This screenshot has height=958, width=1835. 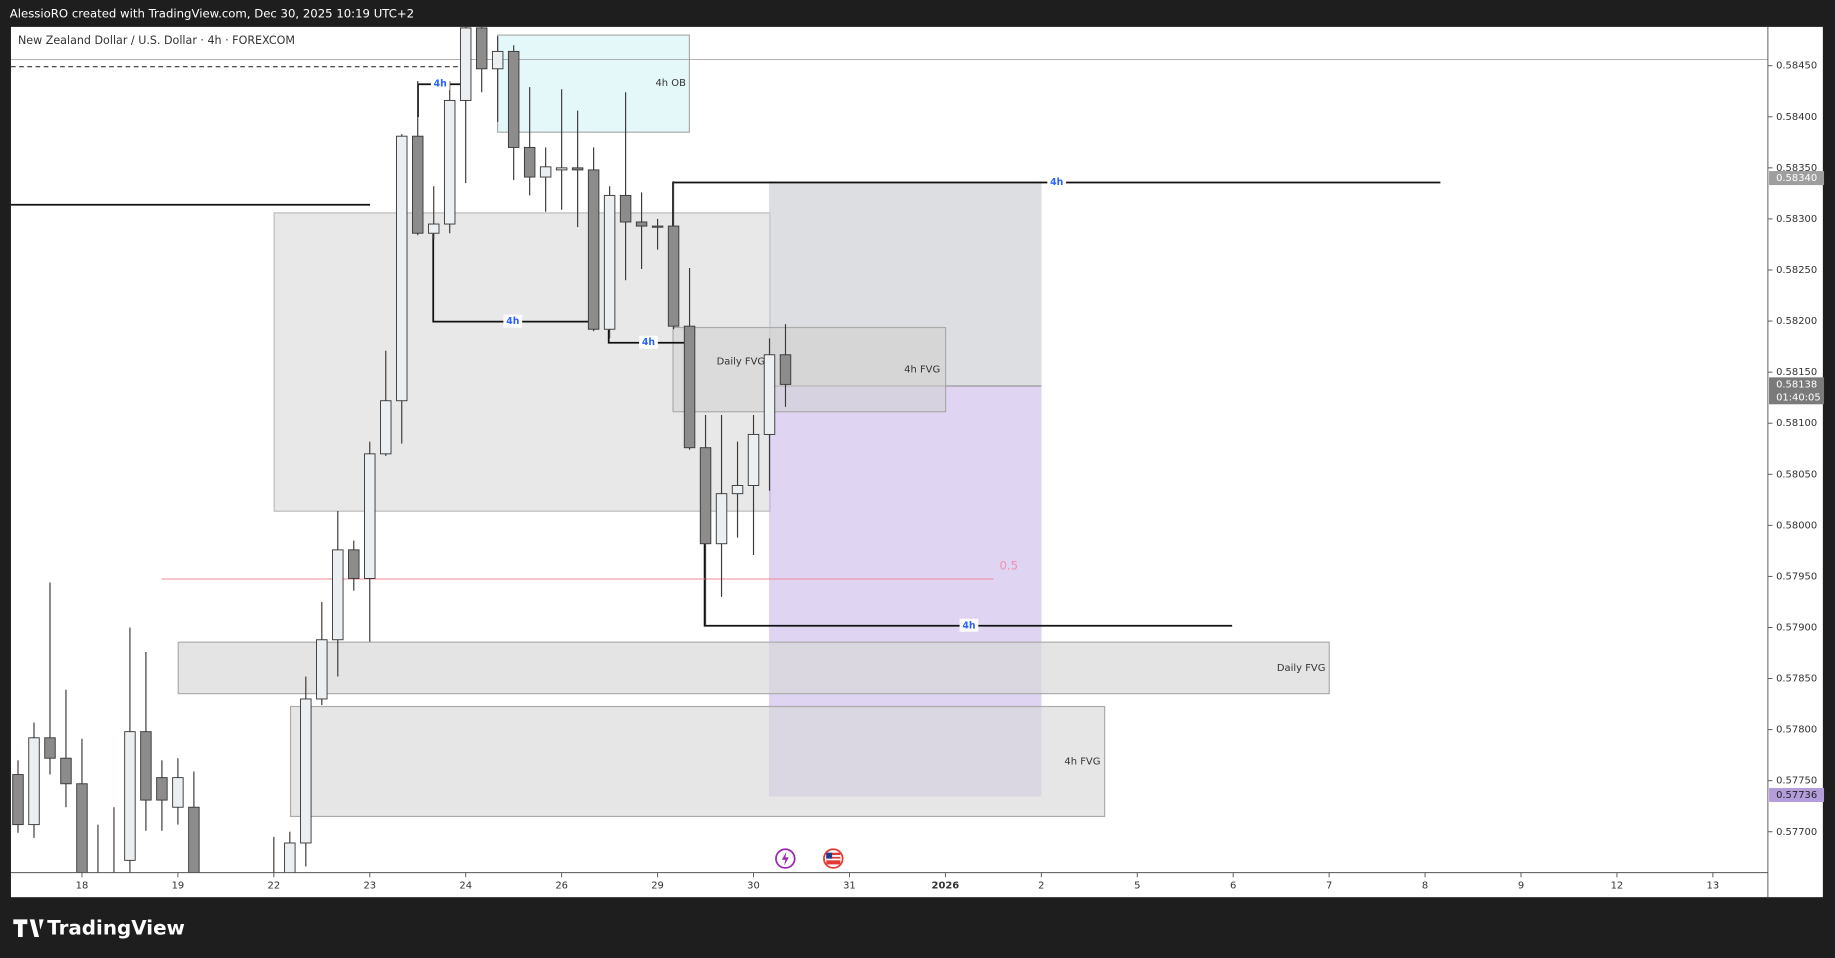 What do you see at coordinates (28, 928) in the screenshot?
I see `brand-logo` at bounding box center [28, 928].